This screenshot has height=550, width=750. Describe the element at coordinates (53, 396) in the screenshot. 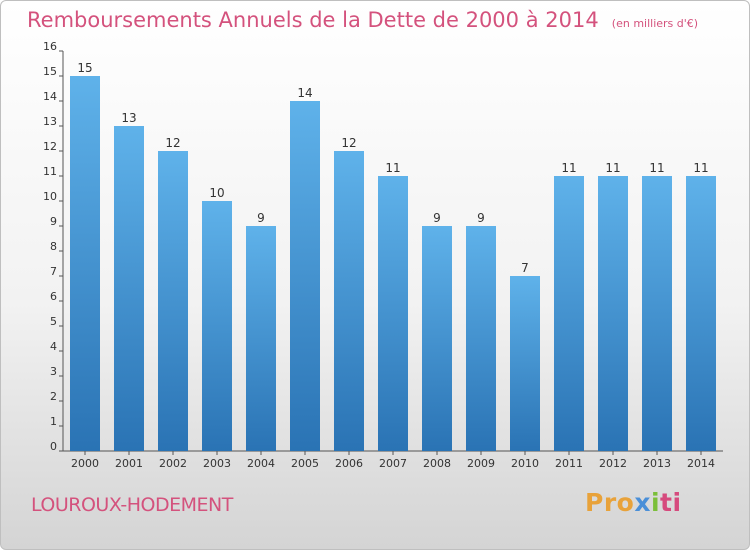

I see `y-tick-label: 2` at that location.